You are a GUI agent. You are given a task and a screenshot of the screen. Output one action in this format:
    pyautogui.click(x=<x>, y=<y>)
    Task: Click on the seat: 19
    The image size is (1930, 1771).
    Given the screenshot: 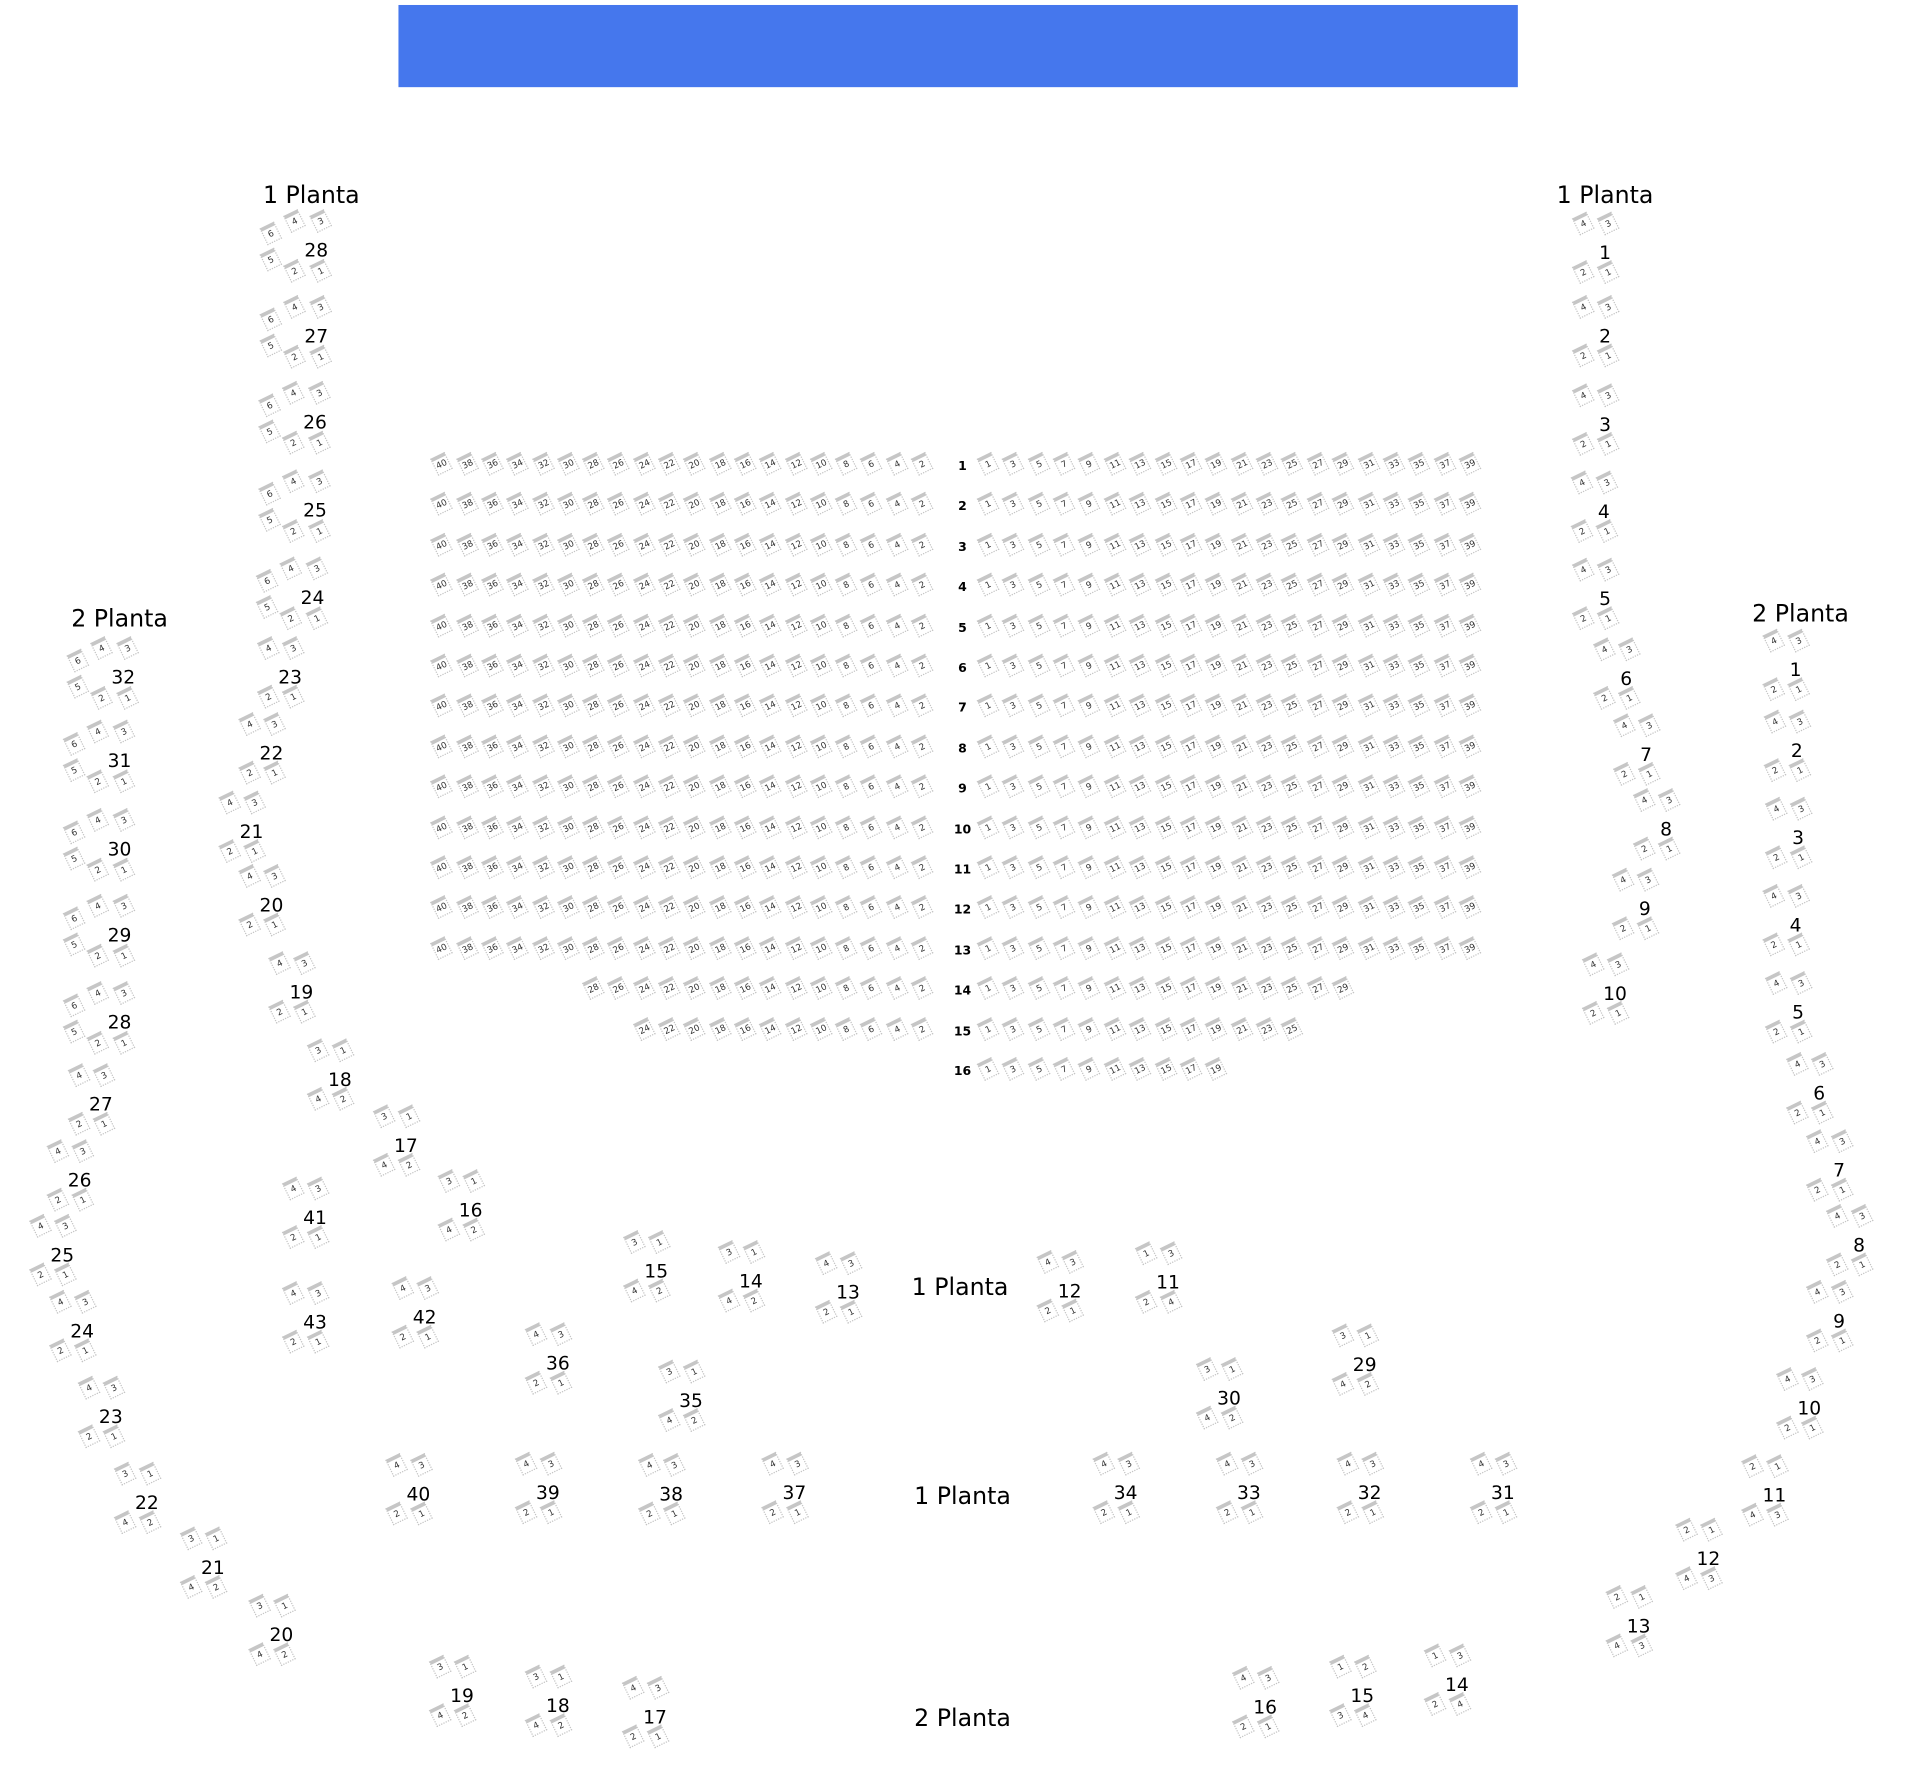 What is the action you would take?
    pyautogui.click(x=1216, y=907)
    